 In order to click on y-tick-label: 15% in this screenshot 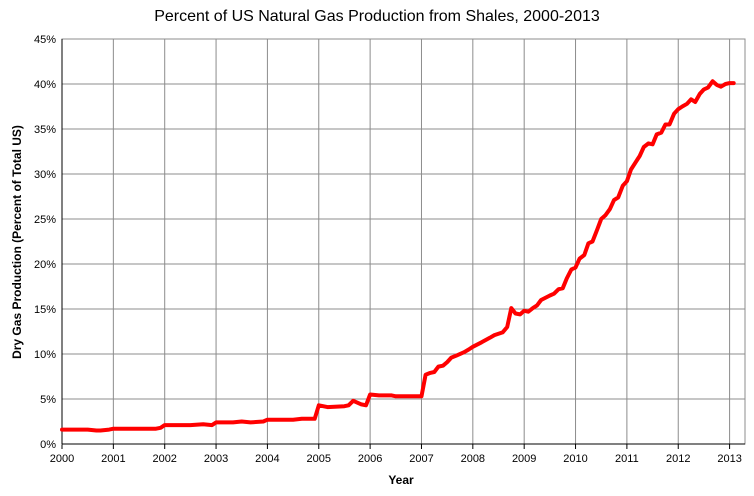, I will do `click(45, 310)`.